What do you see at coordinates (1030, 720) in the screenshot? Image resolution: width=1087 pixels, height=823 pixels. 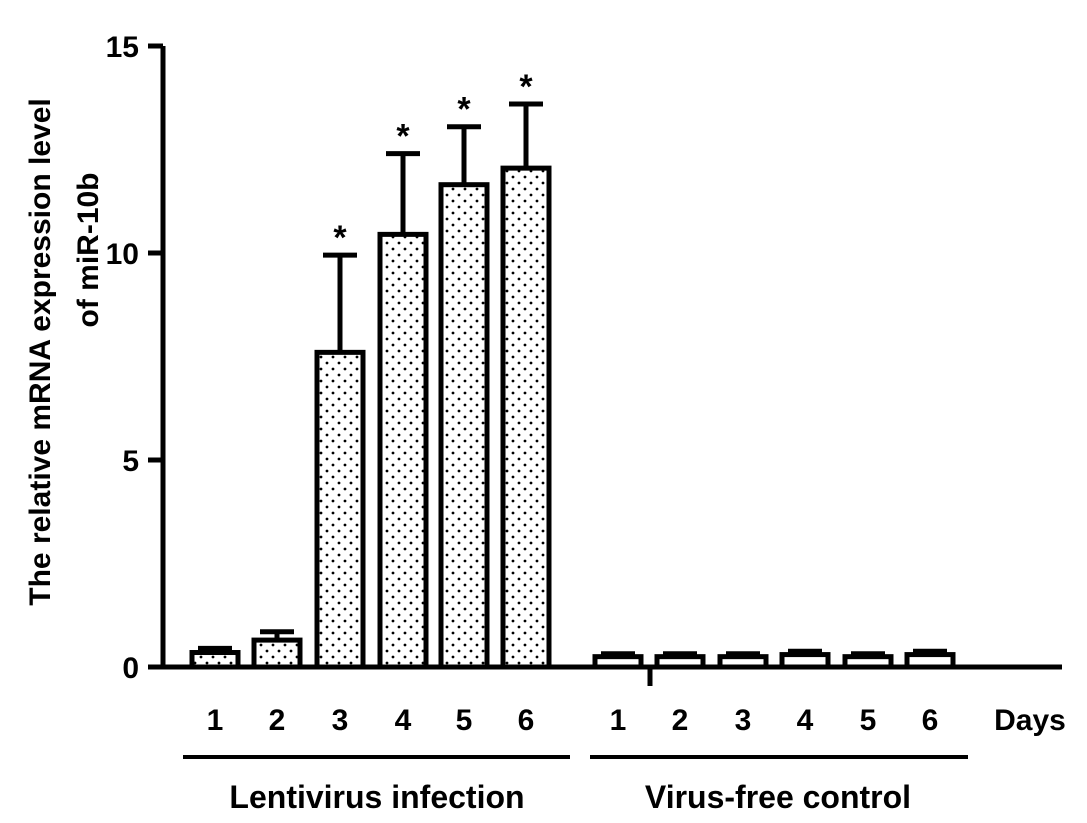 I see `x-unit-label: Days` at bounding box center [1030, 720].